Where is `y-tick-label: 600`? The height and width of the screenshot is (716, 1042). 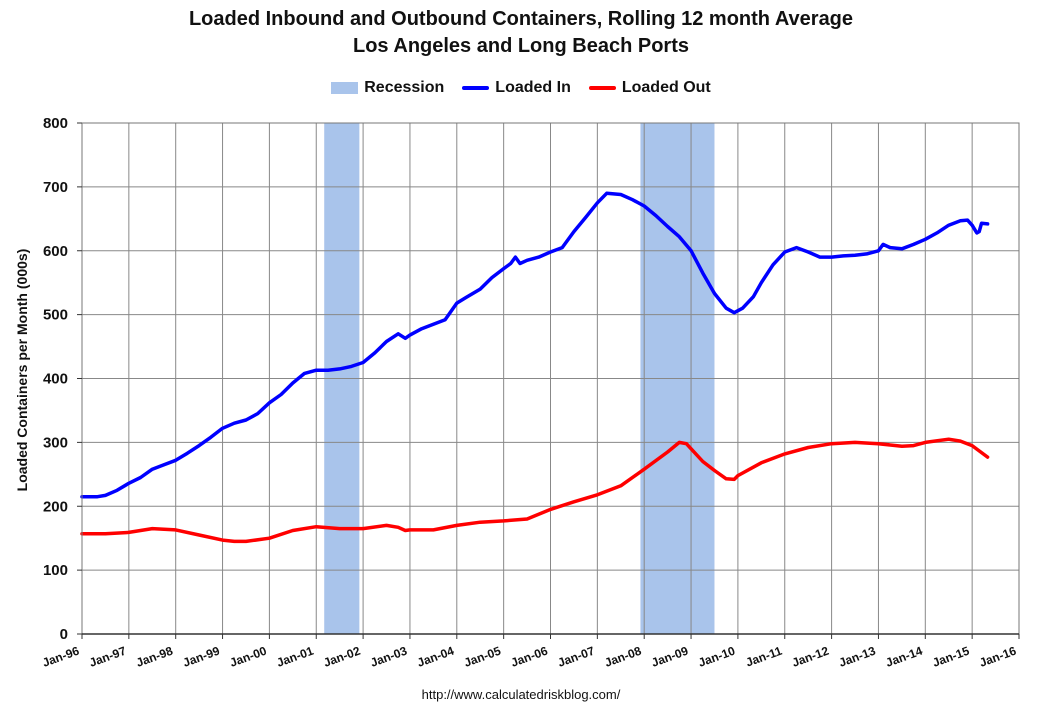 y-tick-label: 600 is located at coordinates (55, 251).